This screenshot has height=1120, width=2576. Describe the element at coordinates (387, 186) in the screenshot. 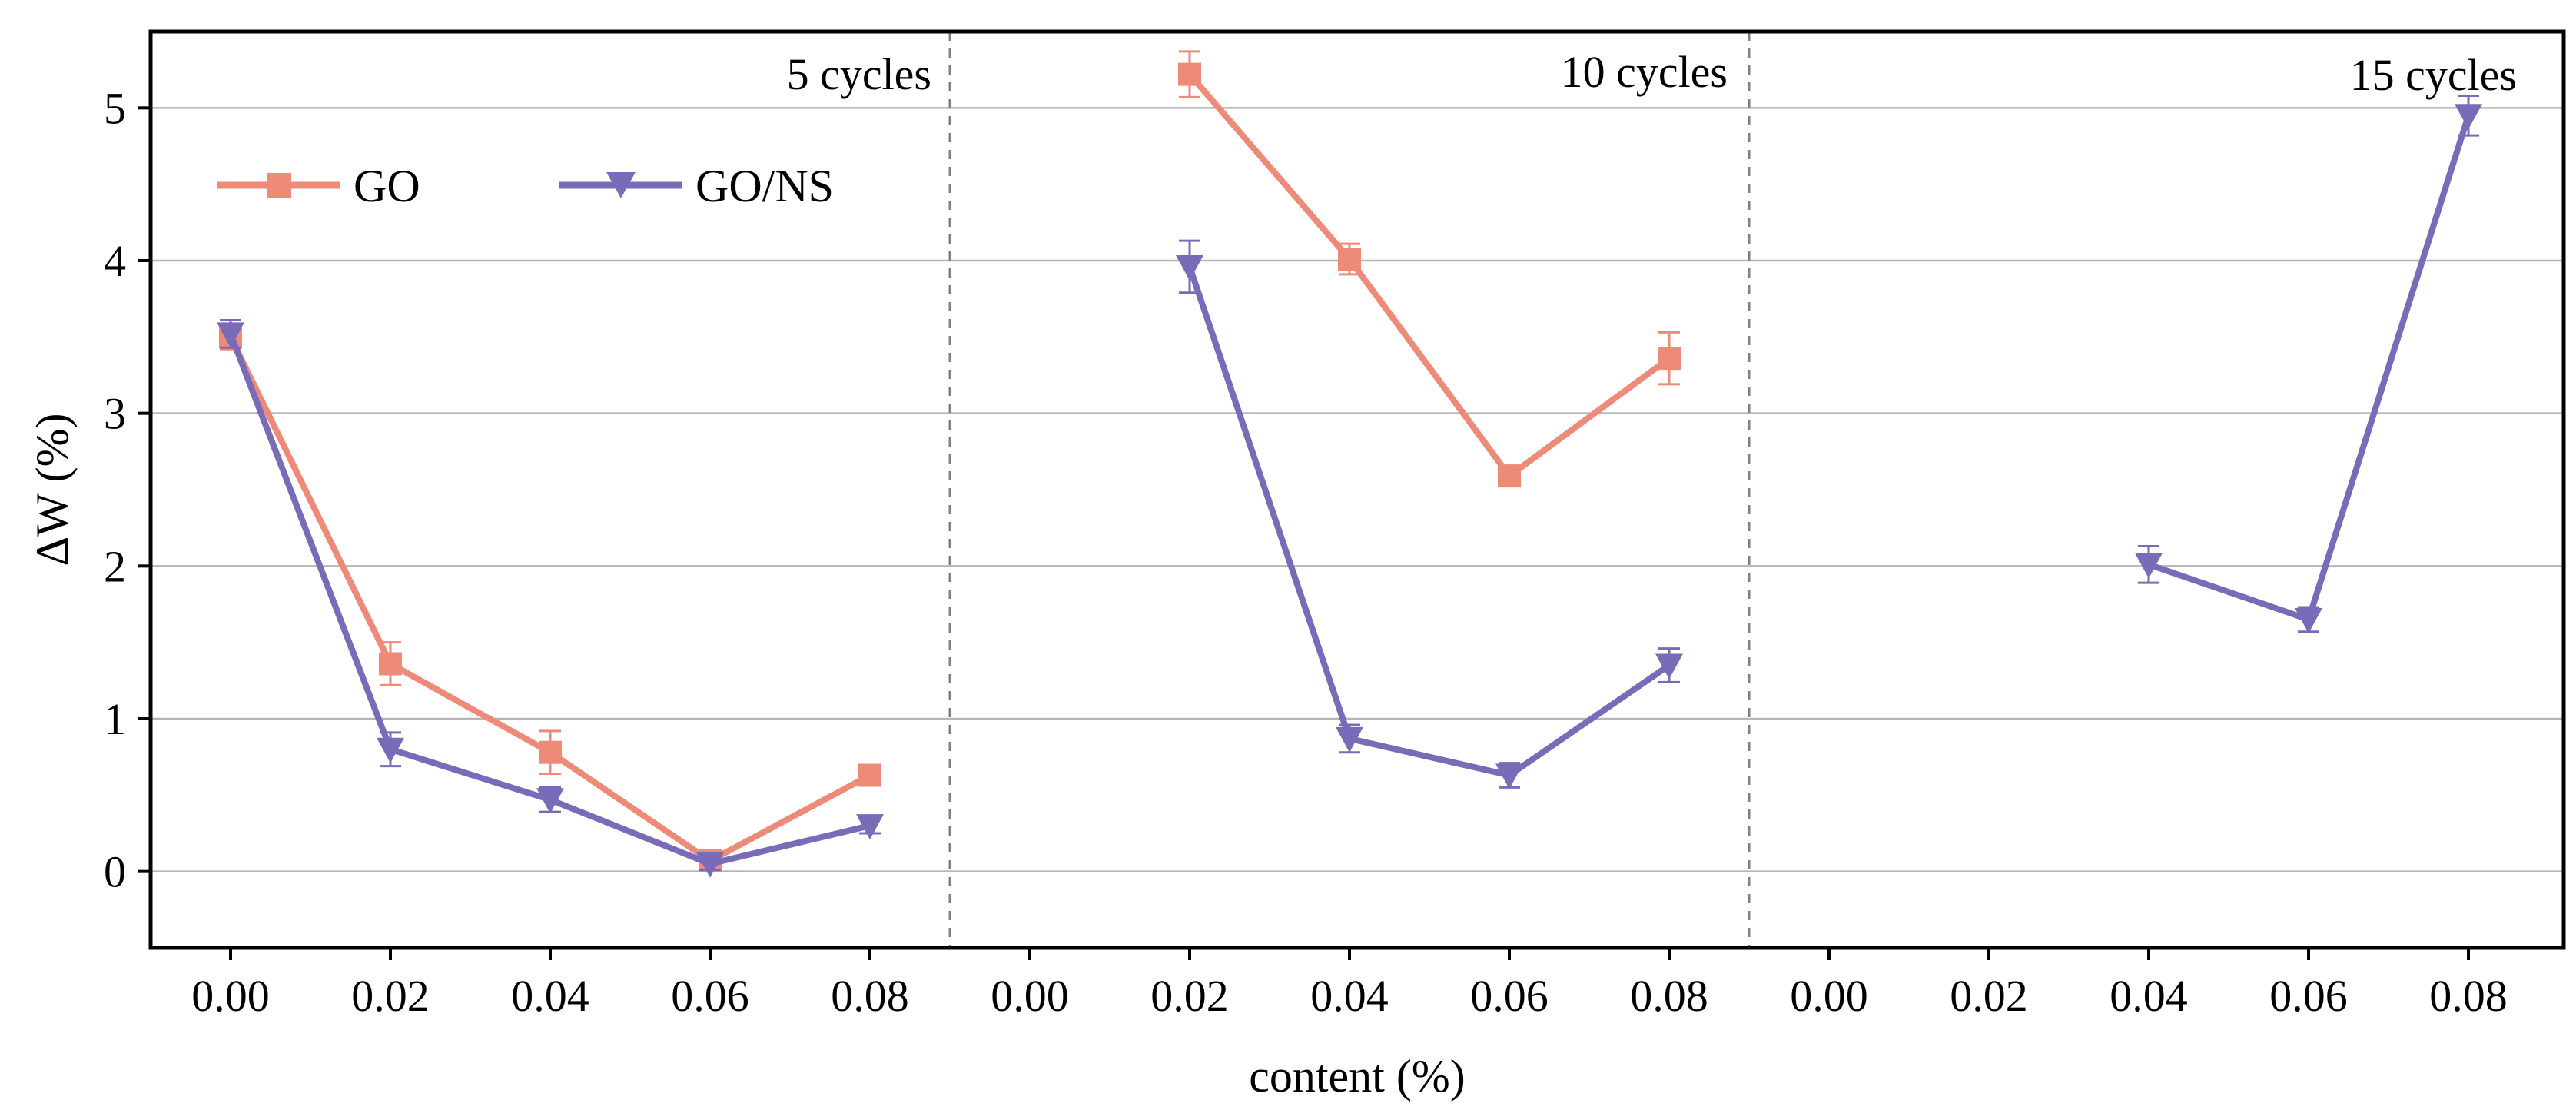

I see `legend-label-go: GO` at that location.